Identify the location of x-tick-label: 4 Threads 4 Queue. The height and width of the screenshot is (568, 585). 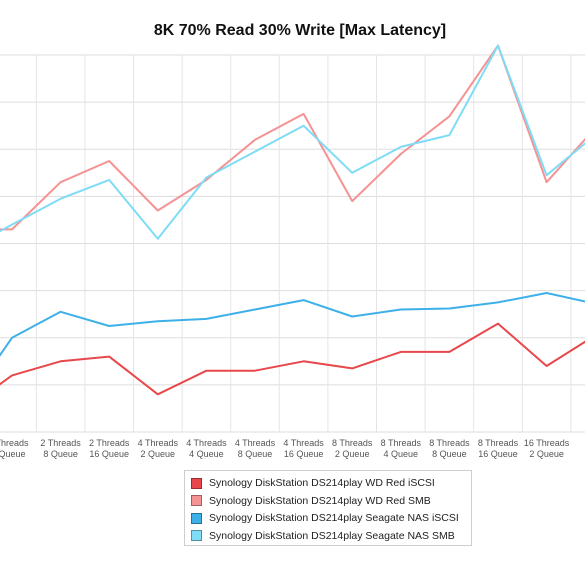
(206, 448).